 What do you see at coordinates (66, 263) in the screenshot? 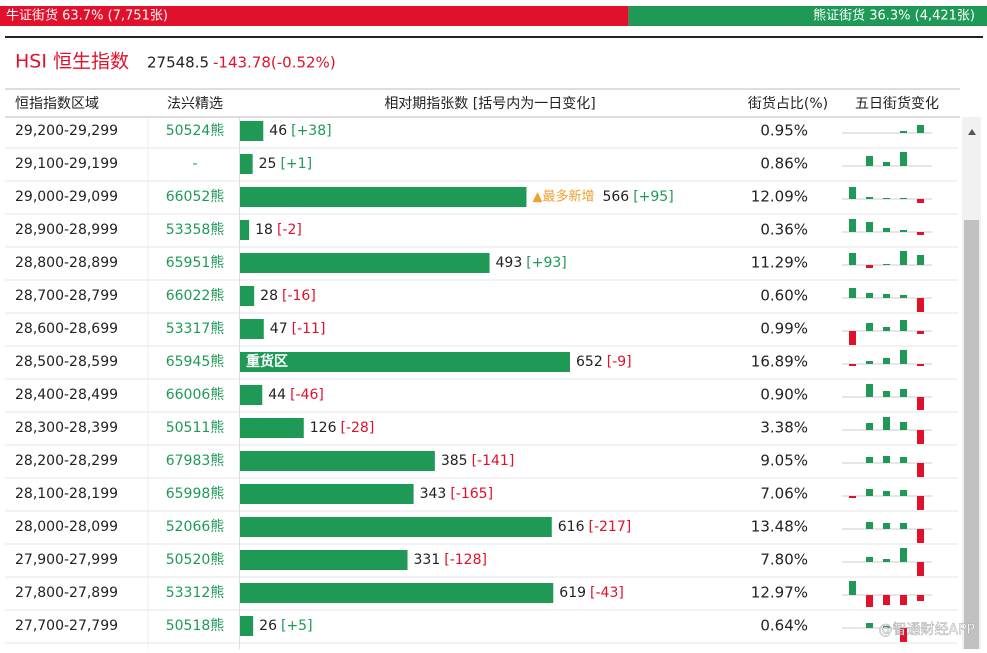
I see `range: 28,800-28,899` at bounding box center [66, 263].